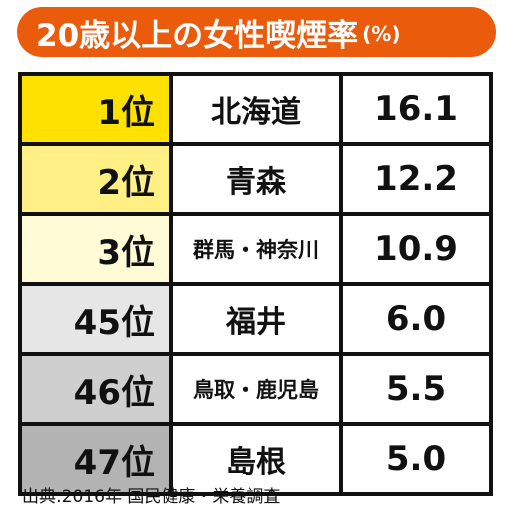  I want to click on chart-unit: (%), so click(381, 34).